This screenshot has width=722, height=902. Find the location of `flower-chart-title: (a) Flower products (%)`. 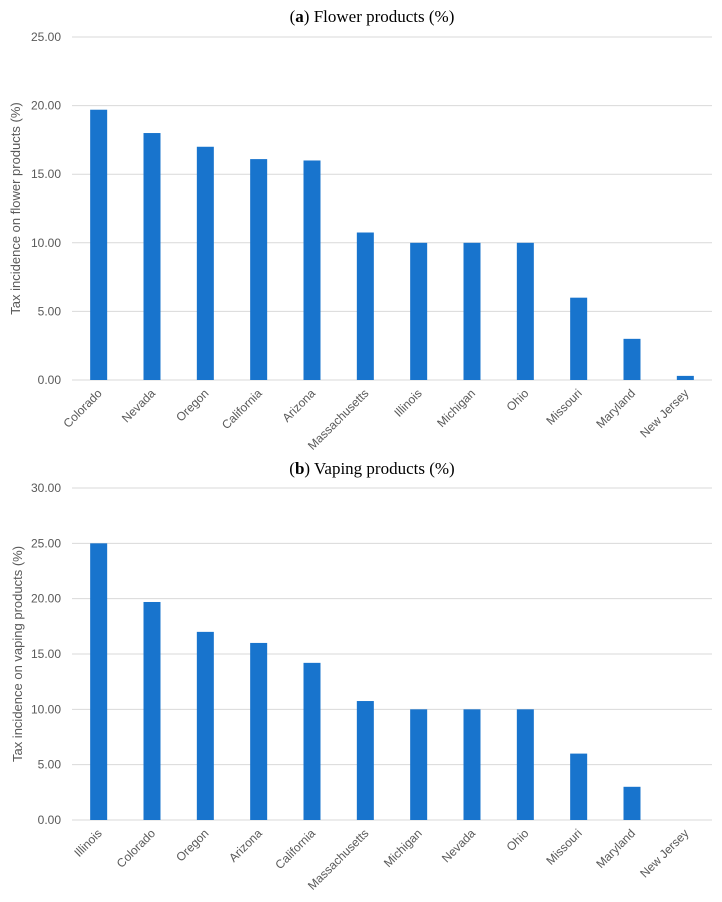

flower-chart-title: (a) Flower products (%) is located at coordinates (372, 16).